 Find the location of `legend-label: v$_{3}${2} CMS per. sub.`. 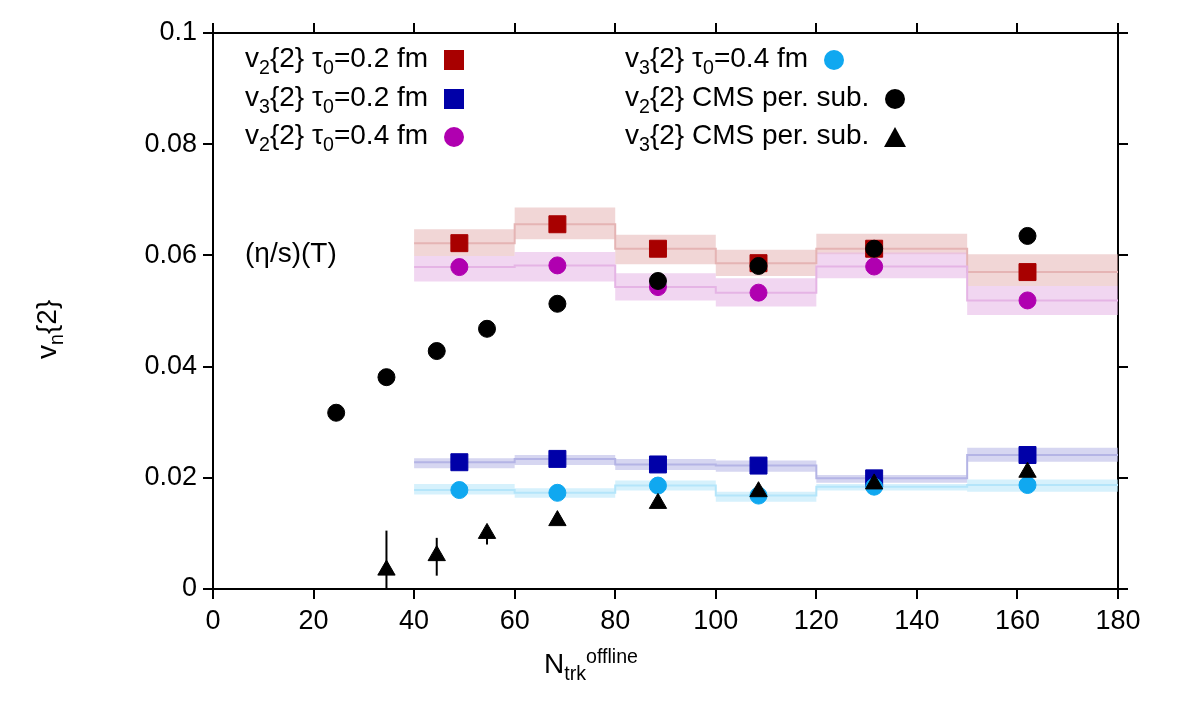

legend-label: v$_{3}${2} CMS per. sub. is located at coordinates (747, 137).